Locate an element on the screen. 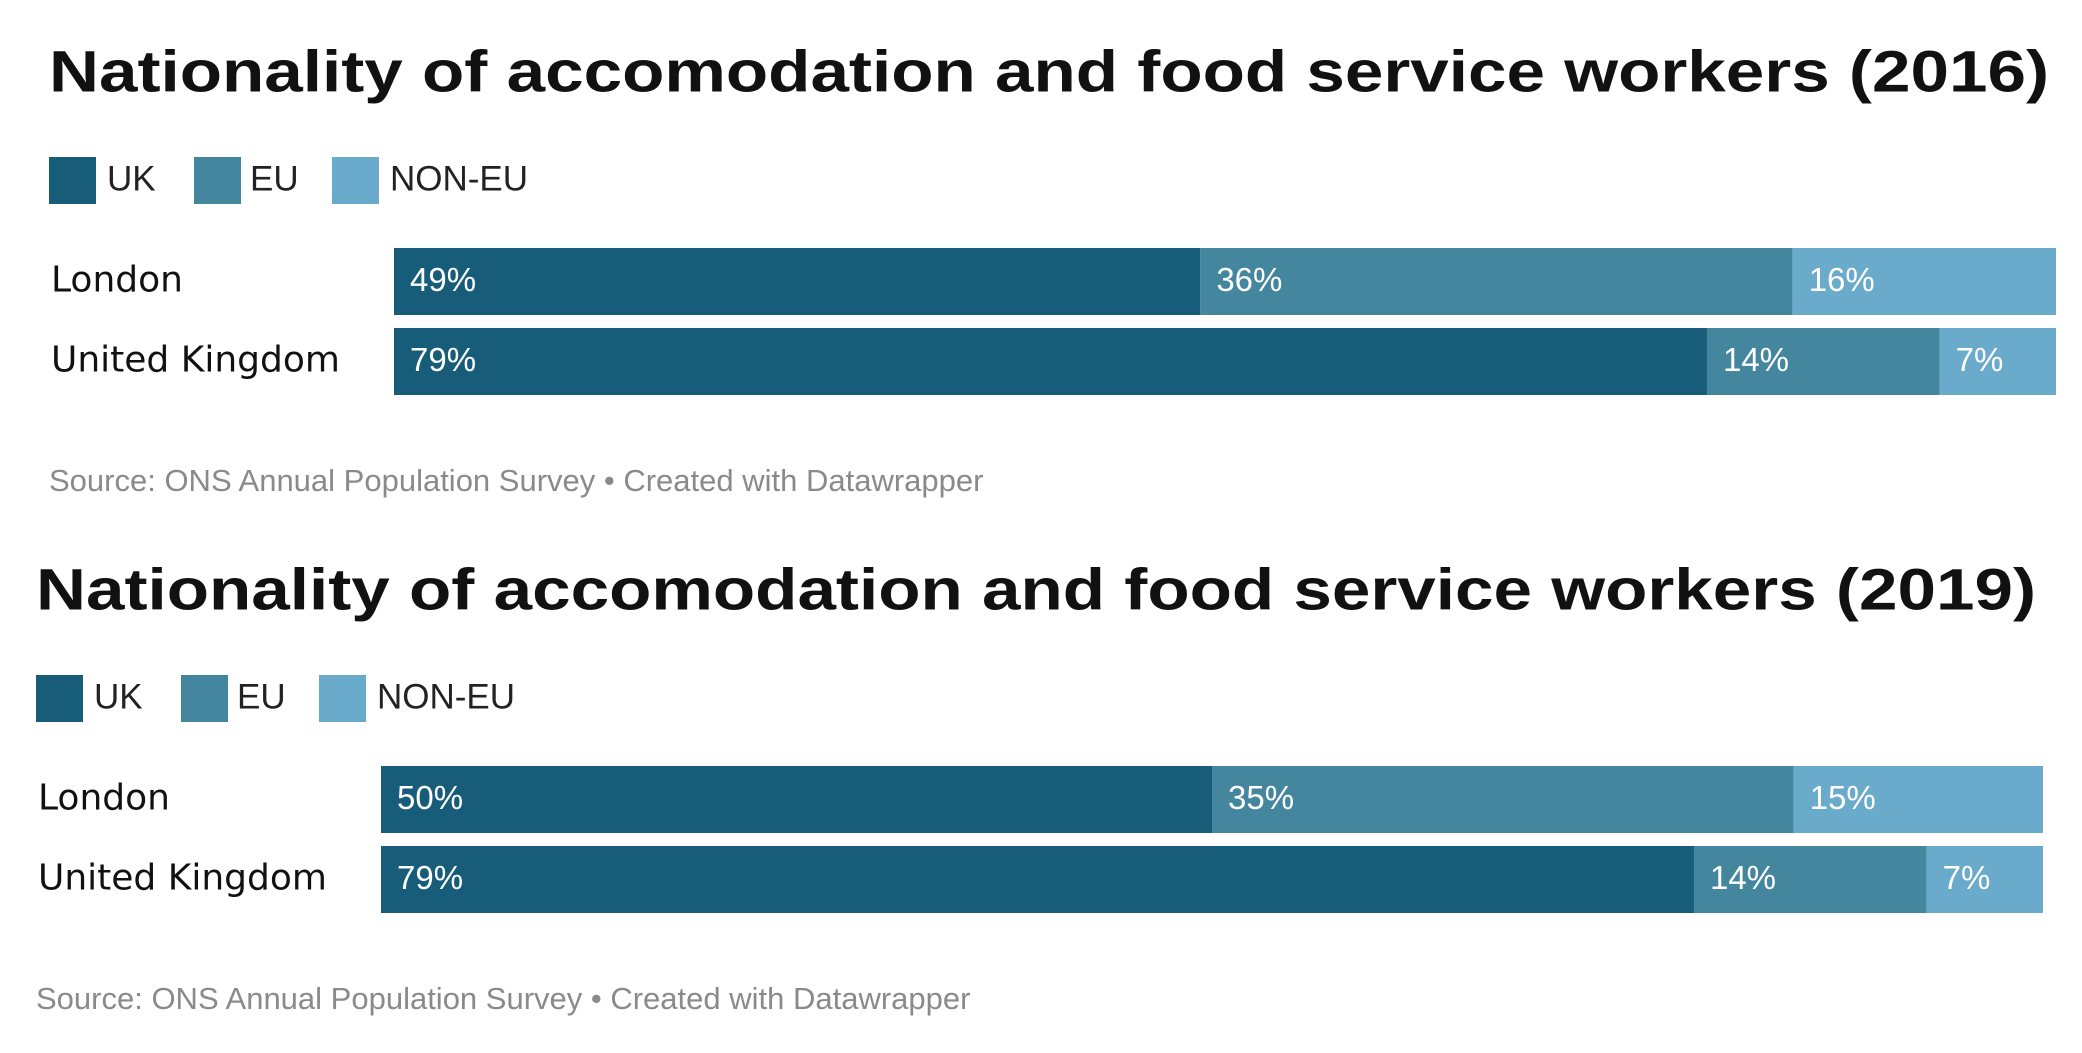 The width and height of the screenshot is (2082, 1053). value-label: 16% is located at coordinates (1842, 279).